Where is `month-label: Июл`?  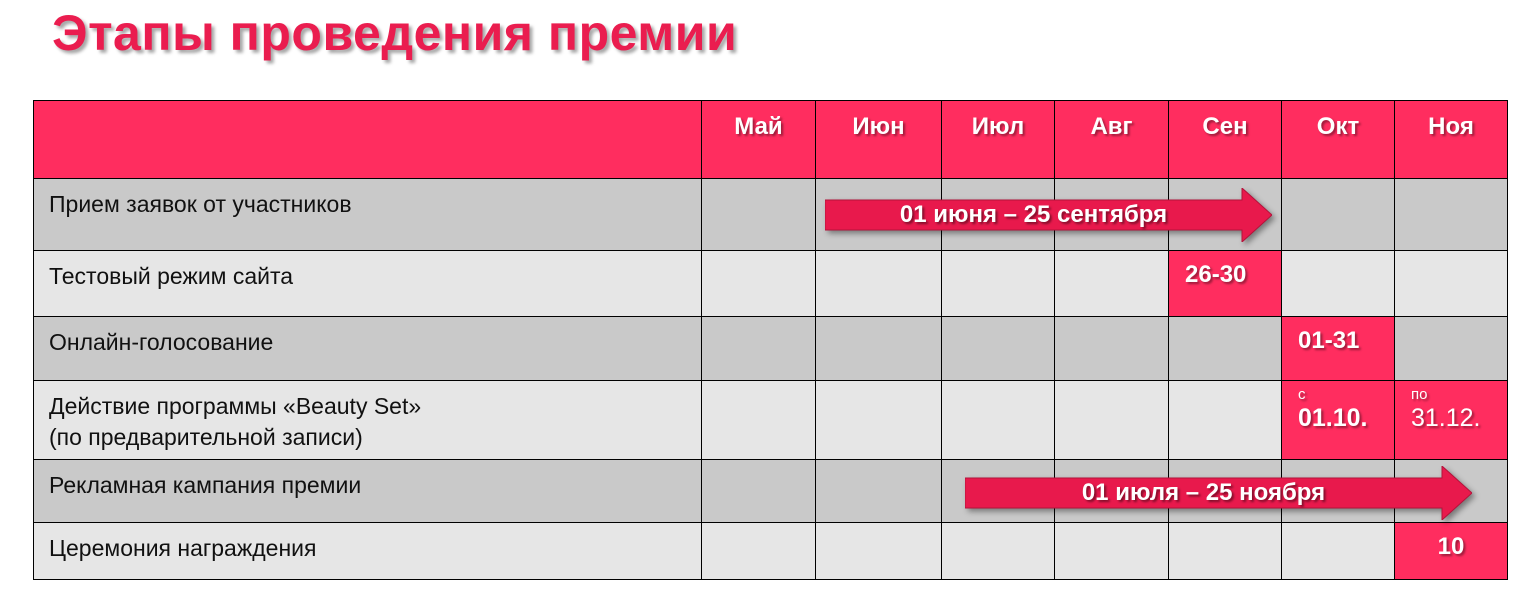 month-label: Июл is located at coordinates (998, 126).